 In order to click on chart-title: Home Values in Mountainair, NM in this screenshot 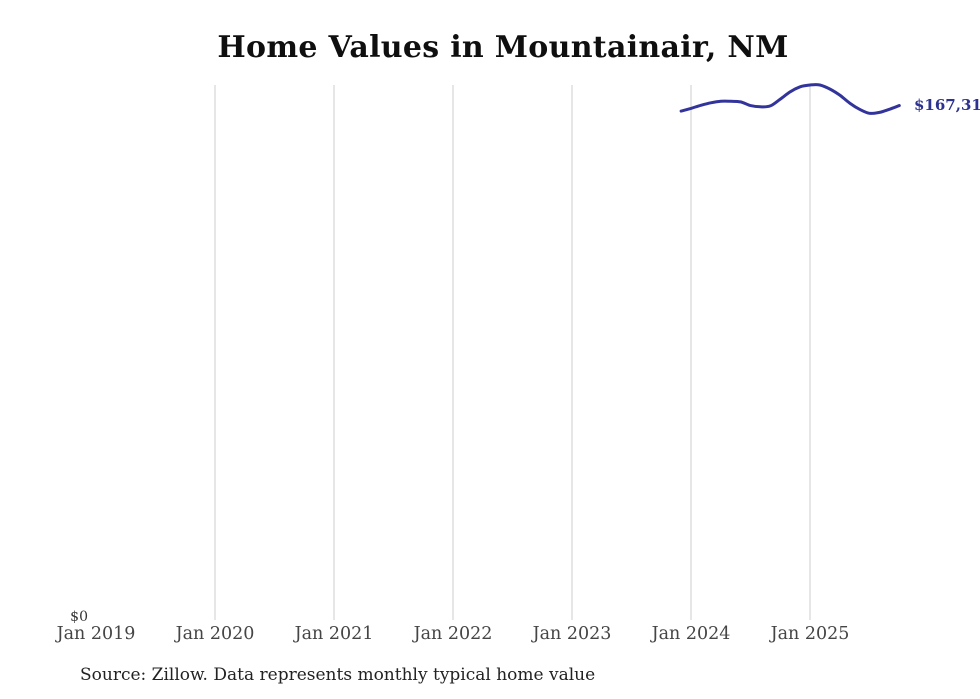, I will do `click(503, 47)`.